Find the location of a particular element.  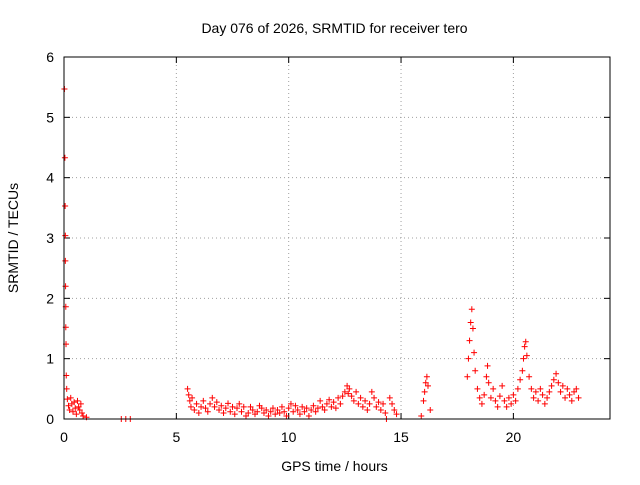

x-tick-label: 5 is located at coordinates (176, 437).